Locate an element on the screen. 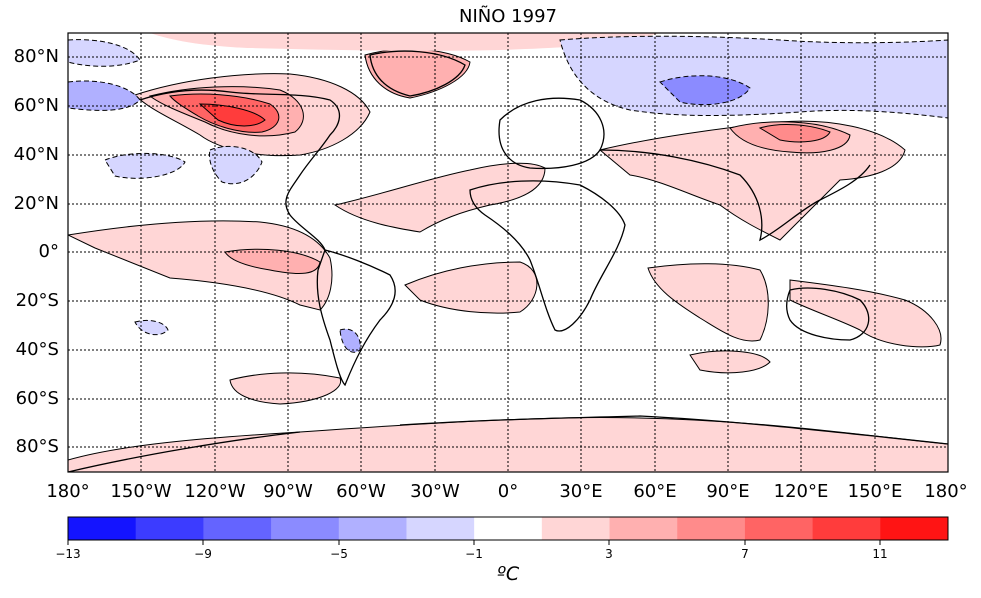 Image resolution: width=981 pixels, height=598 pixels. warm-anomaly-atlantic is located at coordinates (439, 197).